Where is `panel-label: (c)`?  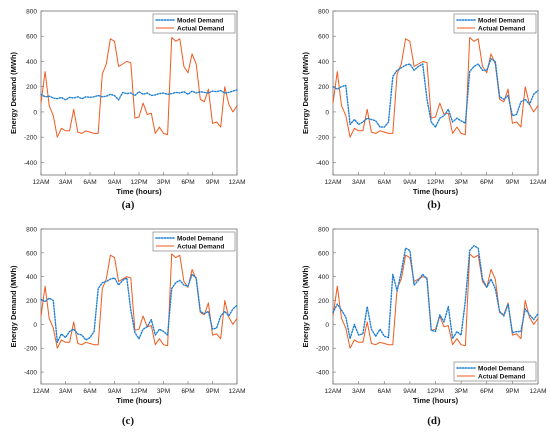 panel-label: (c) is located at coordinates (128, 421).